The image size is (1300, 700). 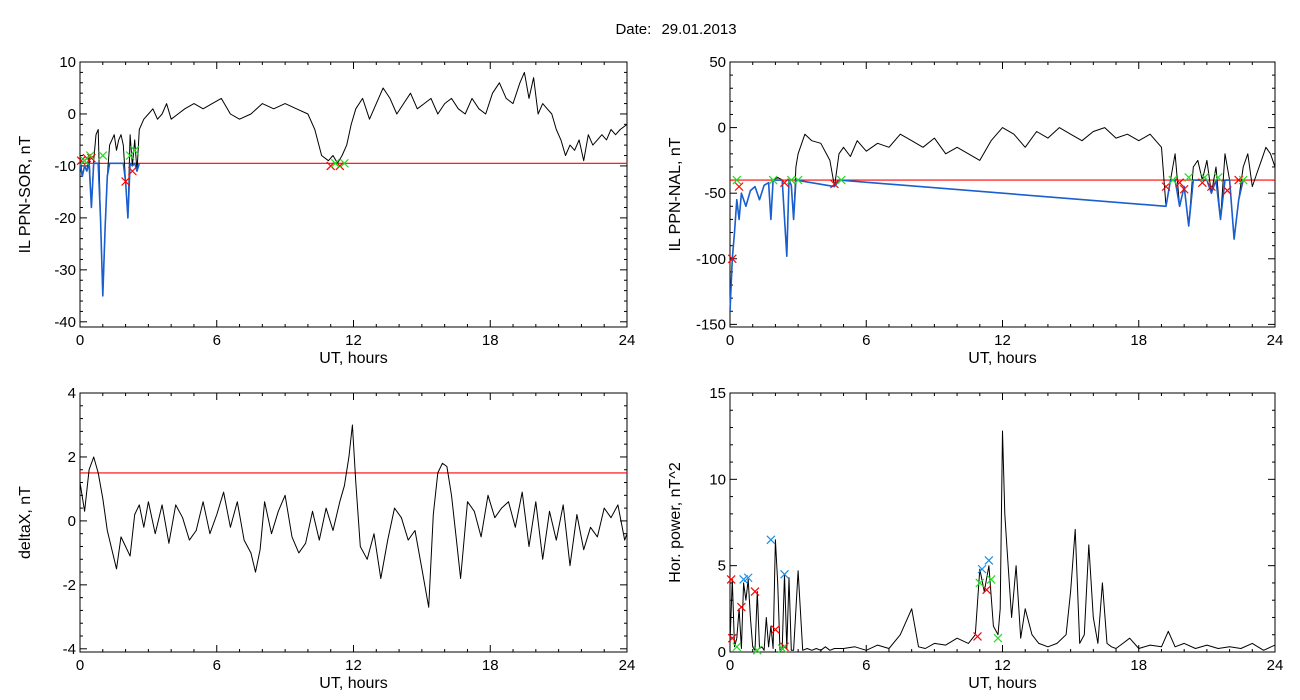 I want to click on y-tick-label: 4, so click(x=72, y=393).